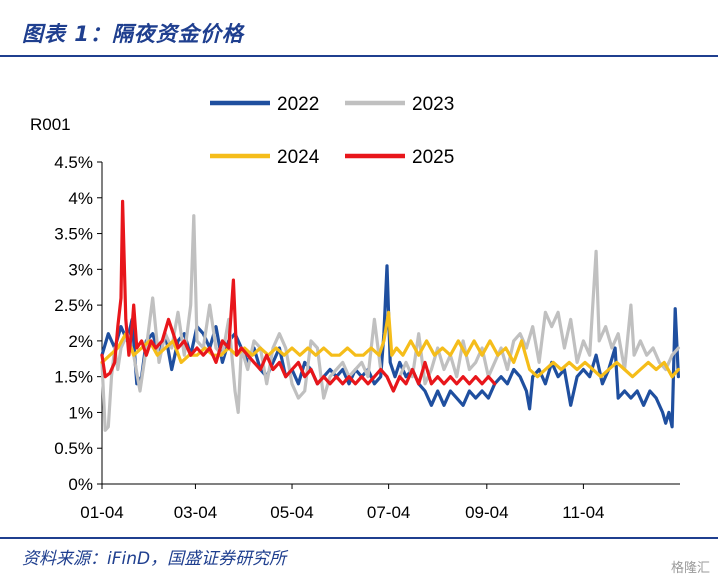  Describe the element at coordinates (298, 157) in the screenshot. I see `legend-label-2024: 2024` at that location.